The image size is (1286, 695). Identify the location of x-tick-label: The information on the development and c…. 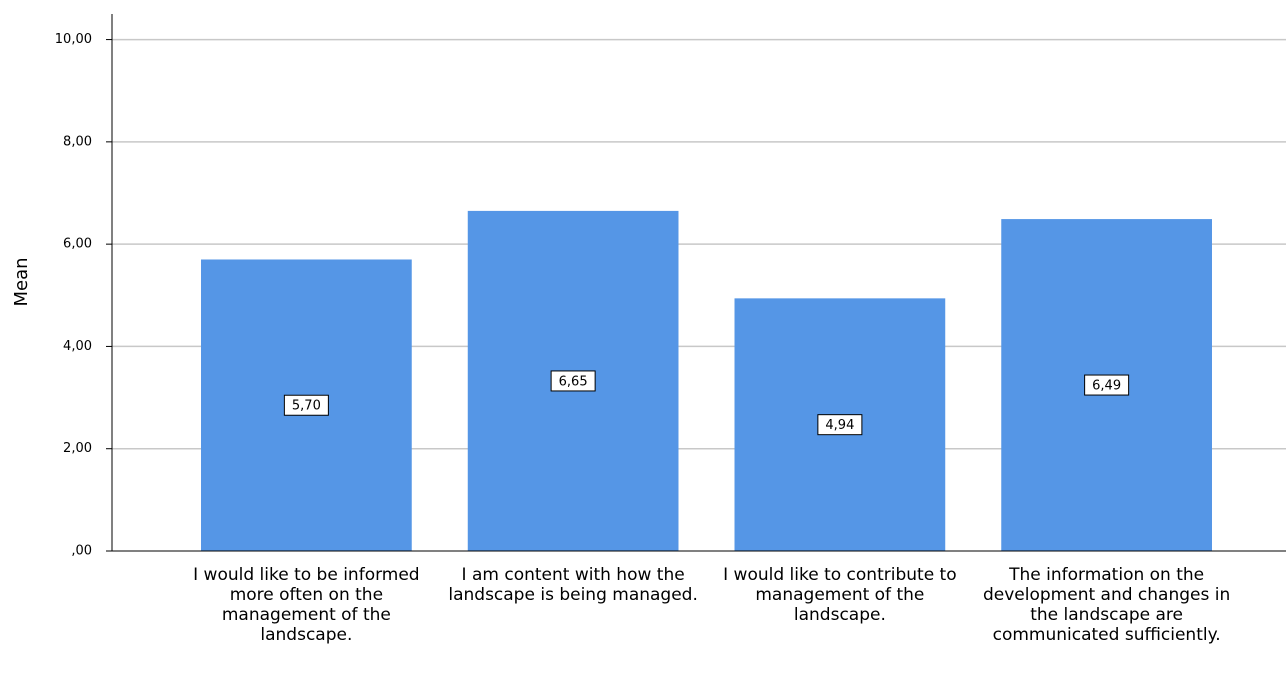
(1106, 605).